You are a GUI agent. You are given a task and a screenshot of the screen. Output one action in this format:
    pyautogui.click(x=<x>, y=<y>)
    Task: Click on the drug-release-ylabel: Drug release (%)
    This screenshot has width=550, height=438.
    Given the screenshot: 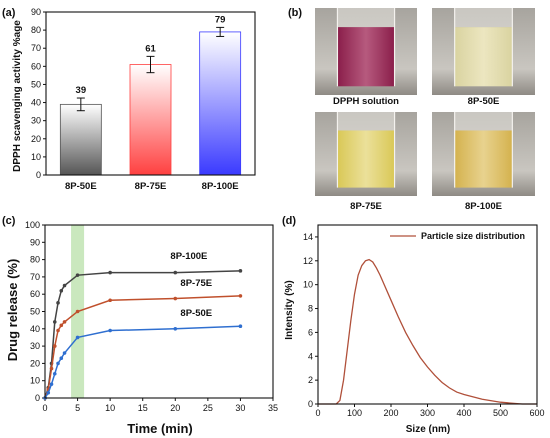 What is the action you would take?
    pyautogui.click(x=12, y=310)
    